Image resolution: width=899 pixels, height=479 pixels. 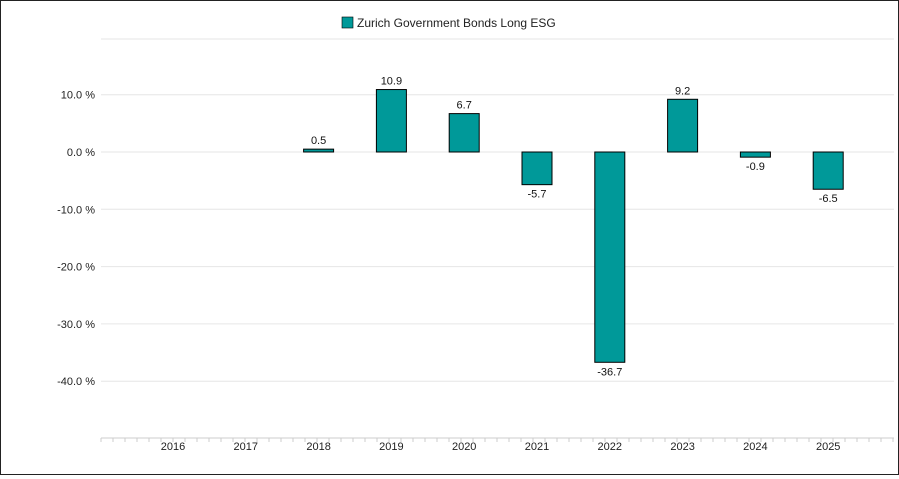 I want to click on bar-data-label: 0.5, so click(x=318, y=141).